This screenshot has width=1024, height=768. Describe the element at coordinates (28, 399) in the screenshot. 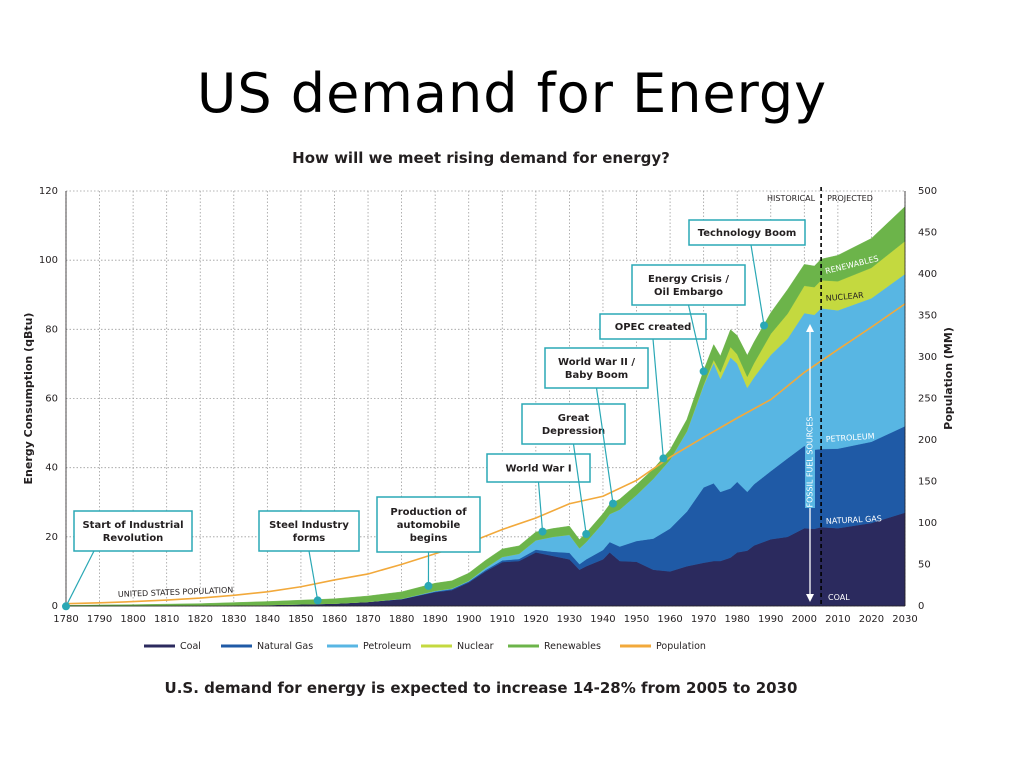

I see `y-axis-title: Energy Consumption (qBtu)` at that location.